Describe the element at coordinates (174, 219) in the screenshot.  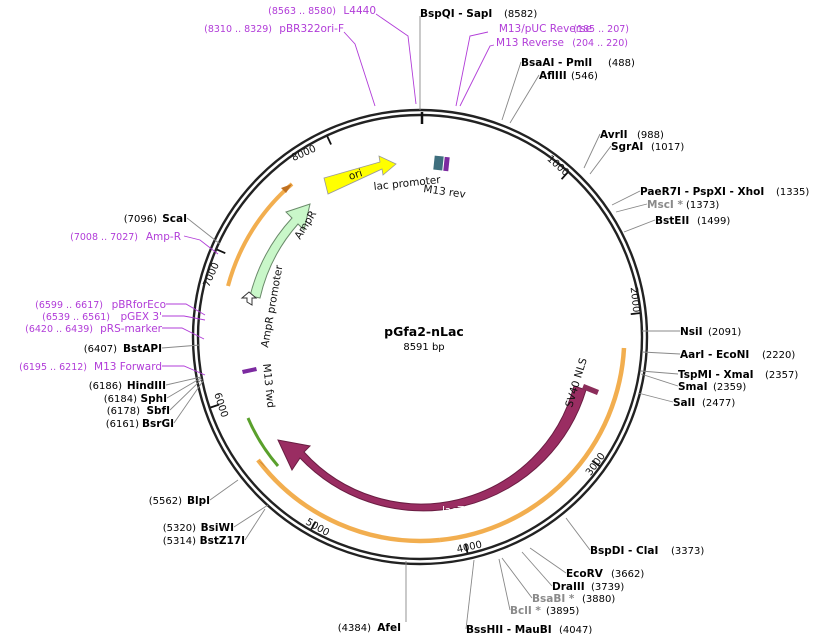
I see `site-name: ScaI` at that location.